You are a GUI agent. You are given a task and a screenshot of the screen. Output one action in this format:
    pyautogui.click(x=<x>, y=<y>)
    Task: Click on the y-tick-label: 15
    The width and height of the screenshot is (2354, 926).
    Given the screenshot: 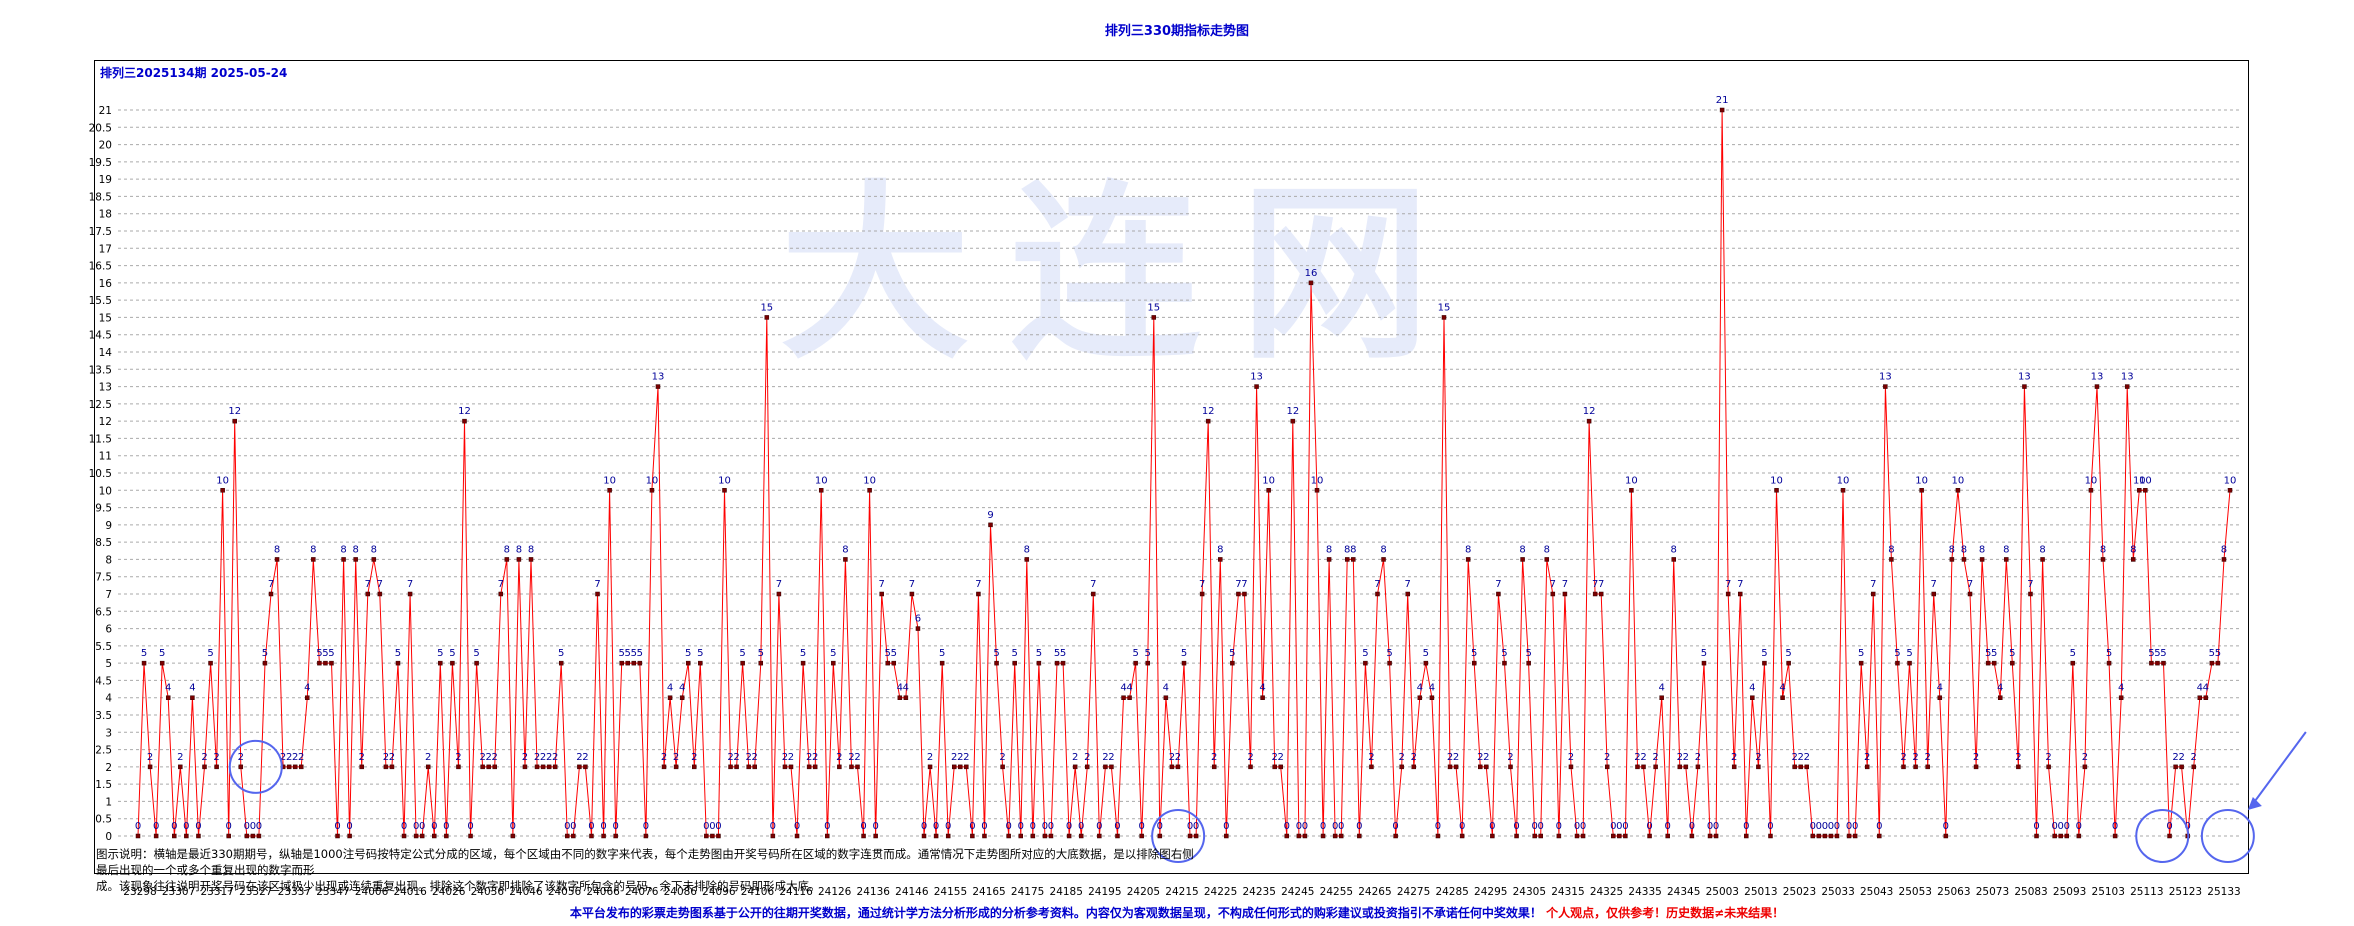 What is the action you would take?
    pyautogui.click(x=105, y=318)
    